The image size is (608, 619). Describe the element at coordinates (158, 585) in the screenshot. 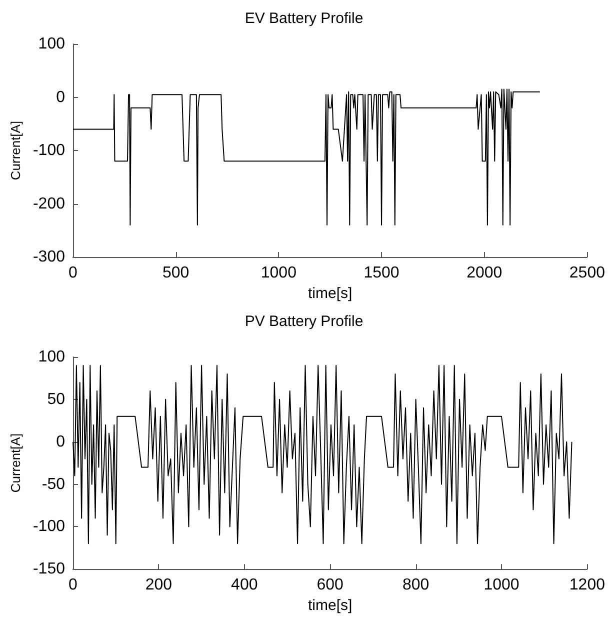

I see `x-tick-label: 200` at that location.